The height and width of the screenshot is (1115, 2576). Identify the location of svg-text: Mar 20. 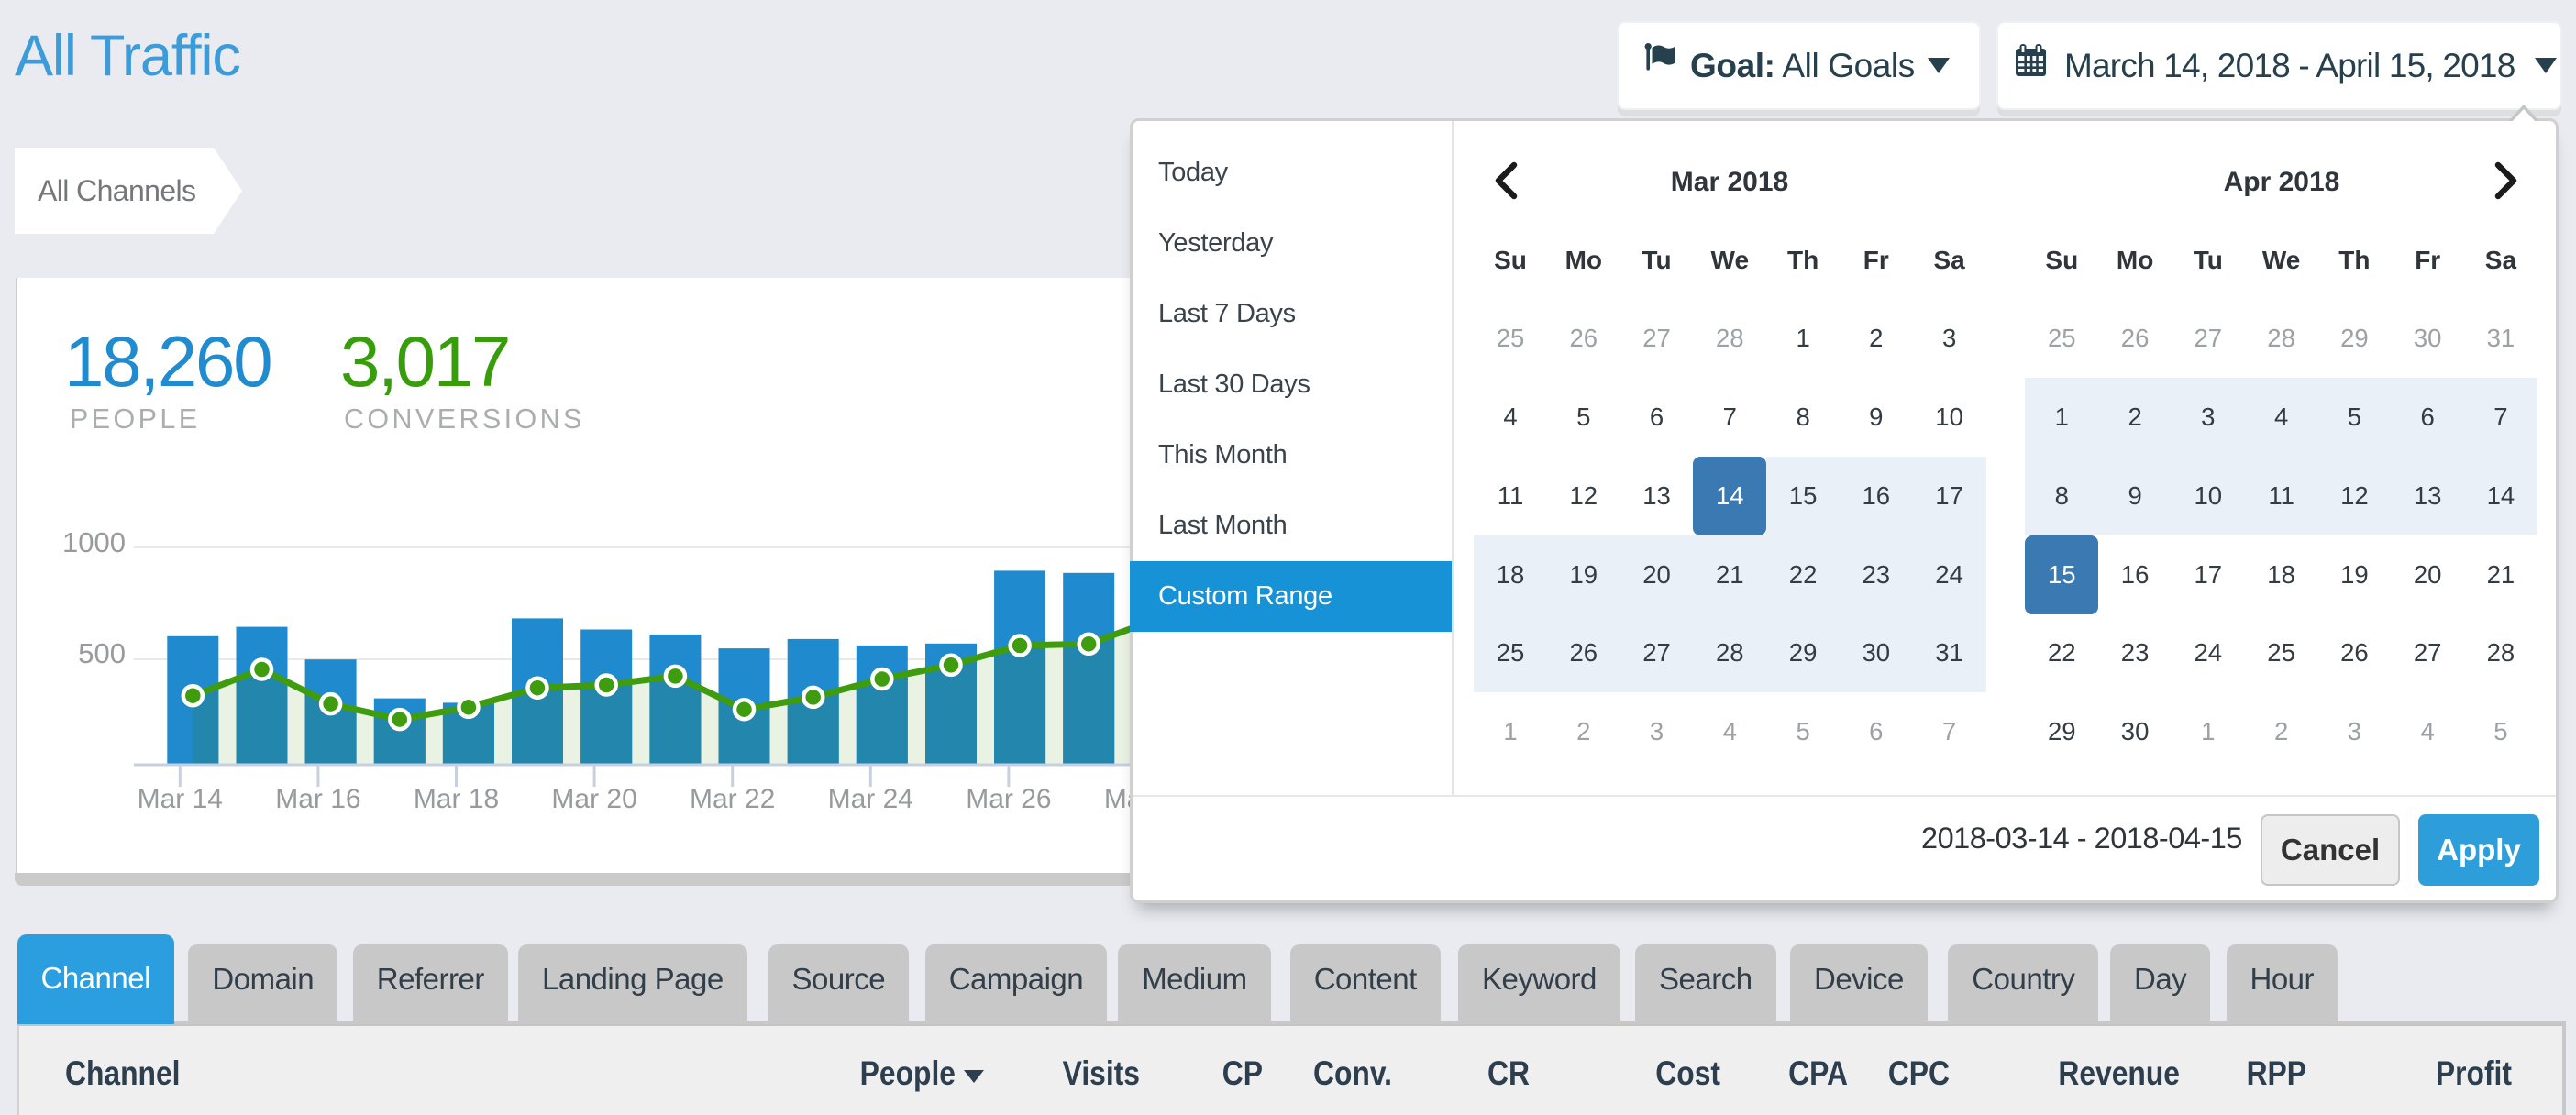
(593, 799).